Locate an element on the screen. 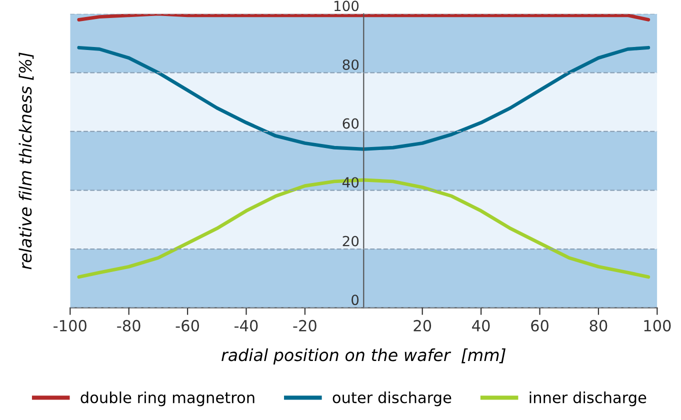 The image size is (681, 420). legend-label: double ring magnetron is located at coordinates (167, 398).